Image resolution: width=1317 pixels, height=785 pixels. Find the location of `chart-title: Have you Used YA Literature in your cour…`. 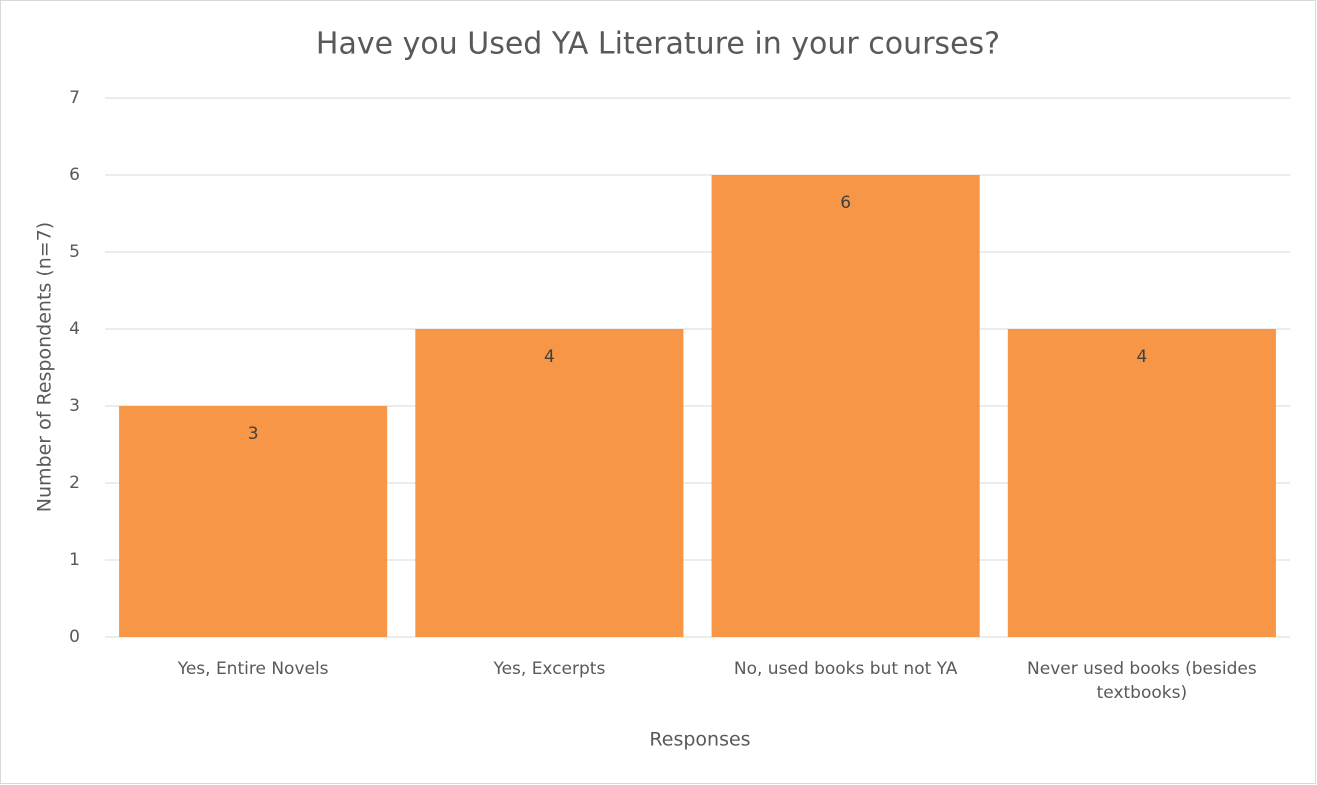

chart-title: Have you Used YA Literature in your cour… is located at coordinates (658, 44).